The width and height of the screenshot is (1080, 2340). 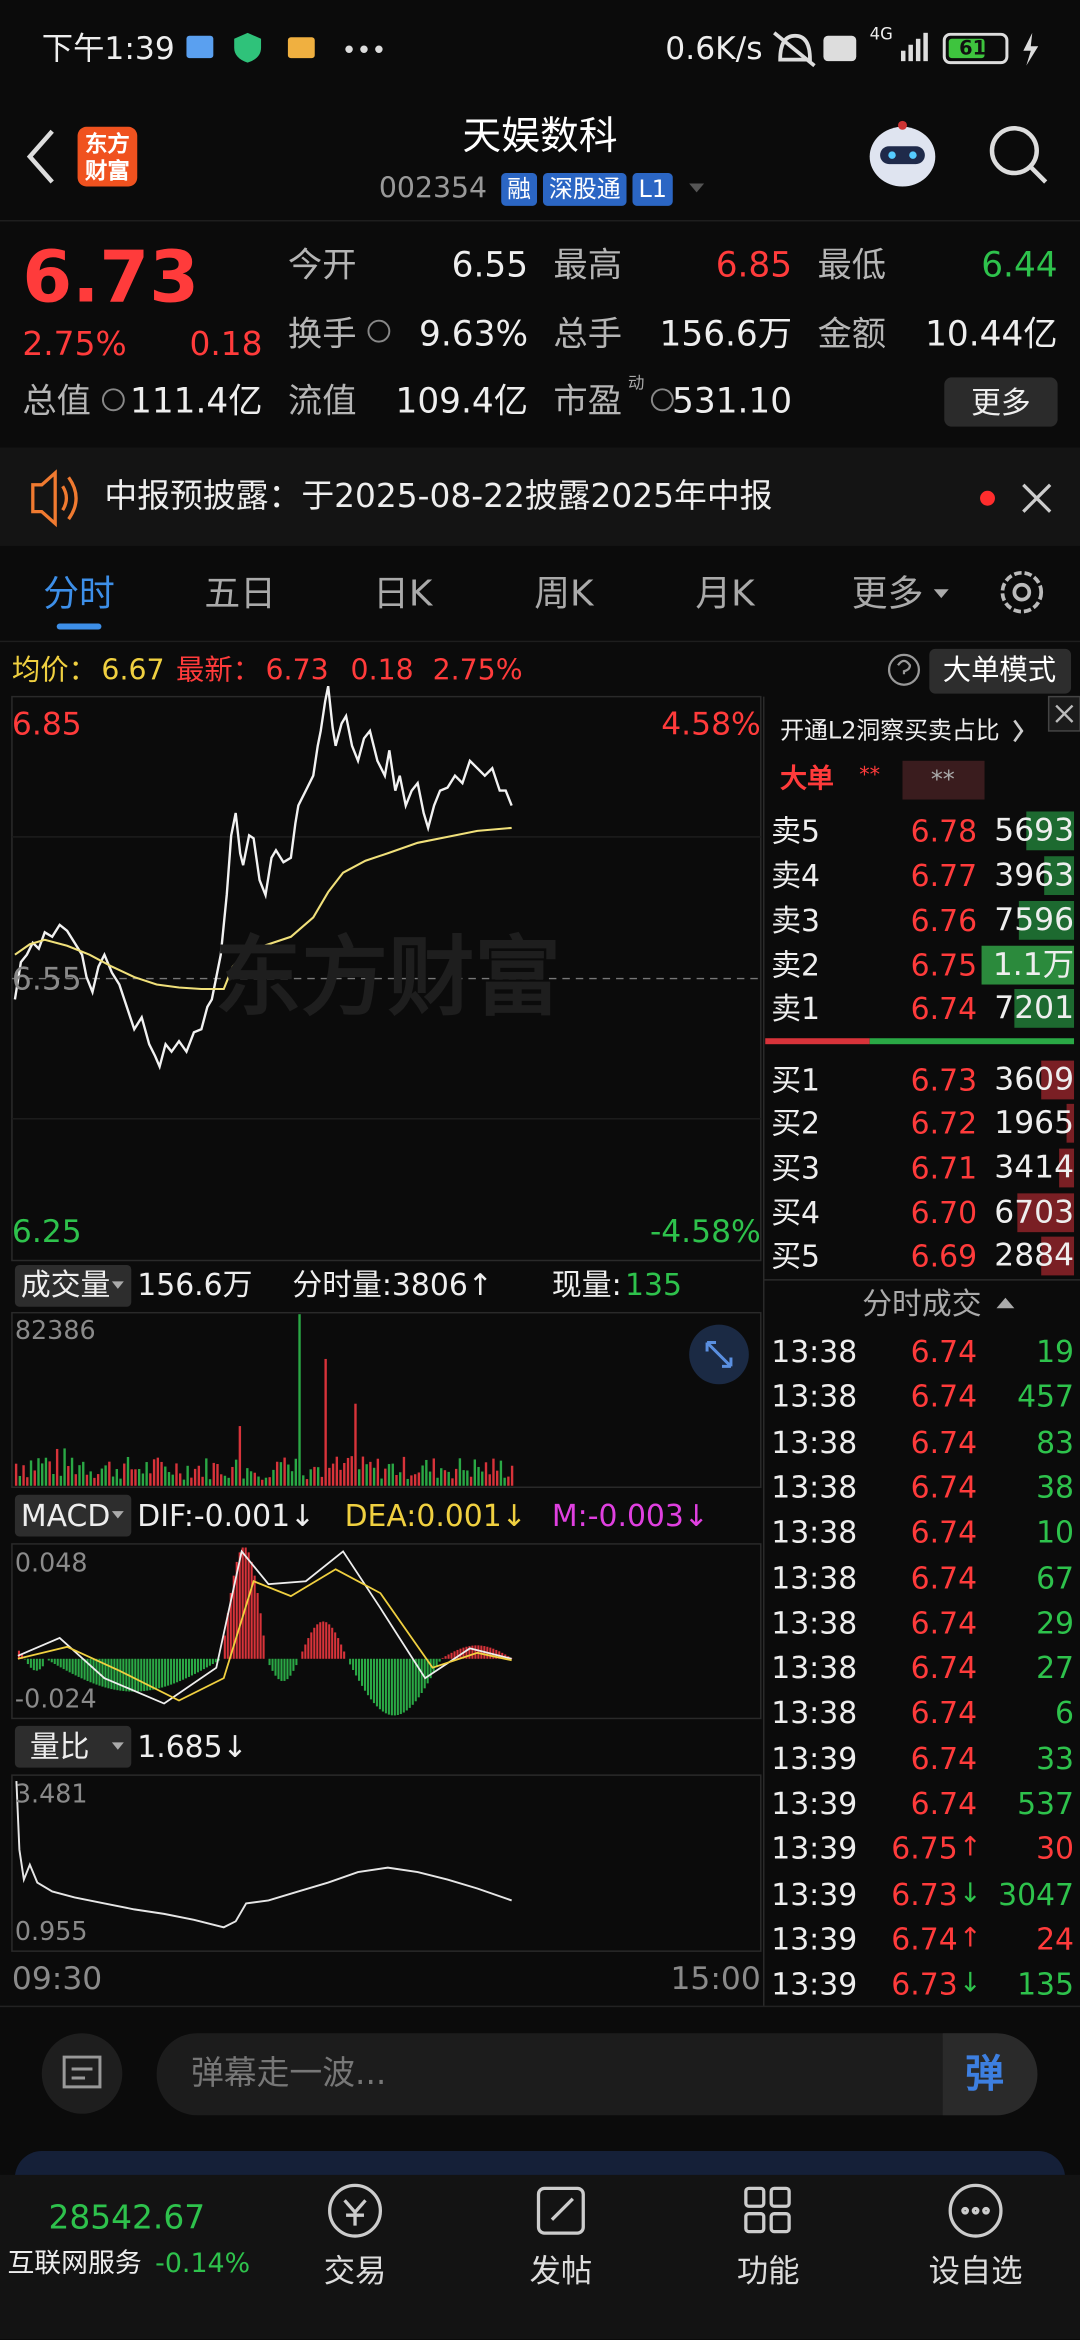 I want to click on bid-volume: 3609, so click(x=1034, y=1079).